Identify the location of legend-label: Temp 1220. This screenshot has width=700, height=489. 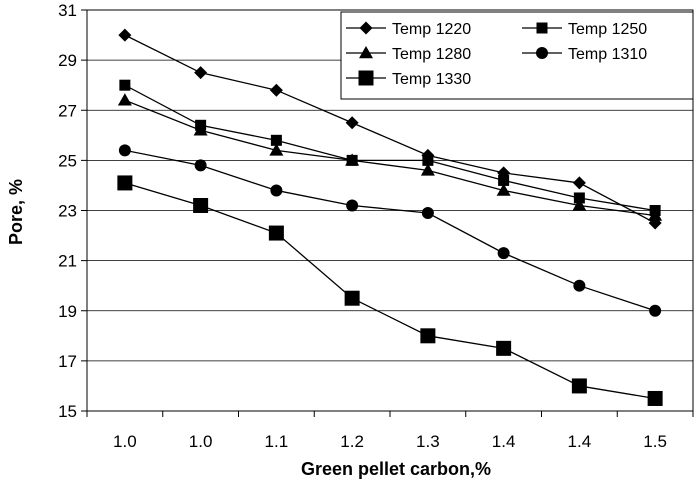
(431, 29).